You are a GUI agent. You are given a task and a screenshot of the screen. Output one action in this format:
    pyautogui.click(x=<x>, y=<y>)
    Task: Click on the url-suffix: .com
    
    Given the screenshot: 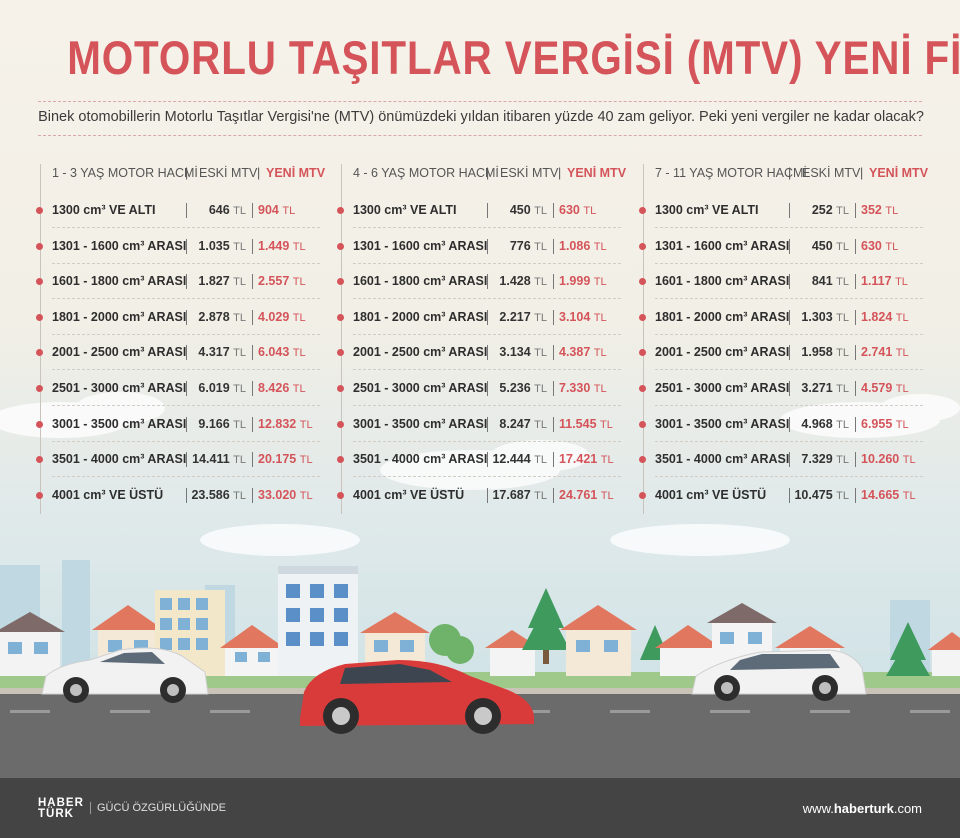 What is the action you would take?
    pyautogui.click(x=907, y=808)
    